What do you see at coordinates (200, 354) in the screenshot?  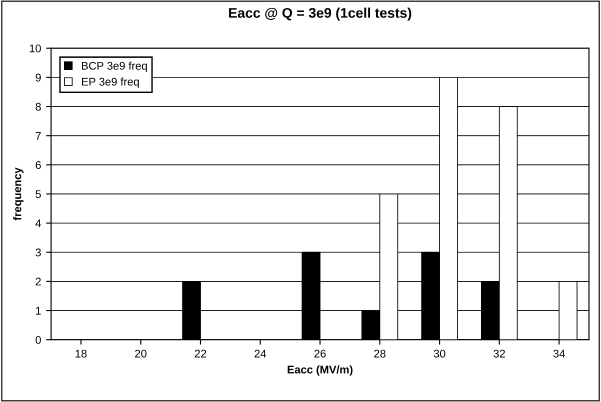 I see `x-tick-label: 22` at bounding box center [200, 354].